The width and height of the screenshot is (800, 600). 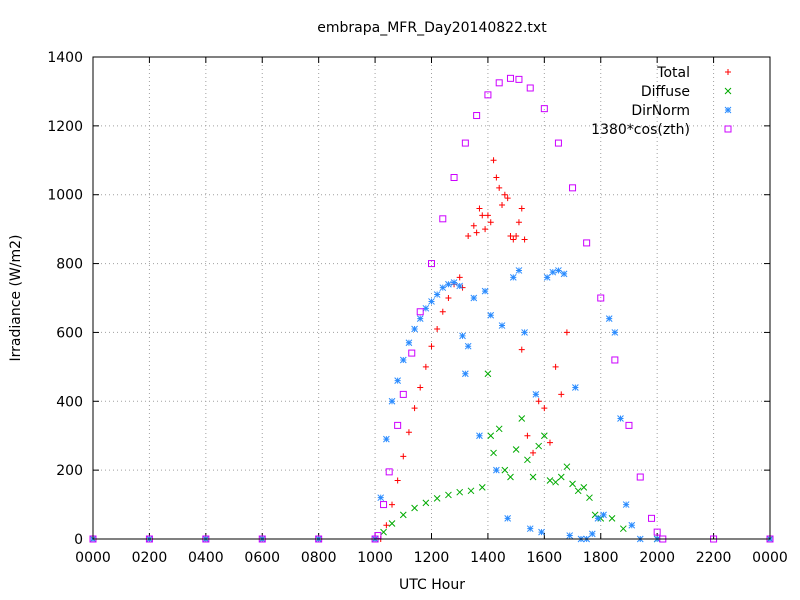 I want to click on x-tick-label: 0000, so click(x=770, y=558).